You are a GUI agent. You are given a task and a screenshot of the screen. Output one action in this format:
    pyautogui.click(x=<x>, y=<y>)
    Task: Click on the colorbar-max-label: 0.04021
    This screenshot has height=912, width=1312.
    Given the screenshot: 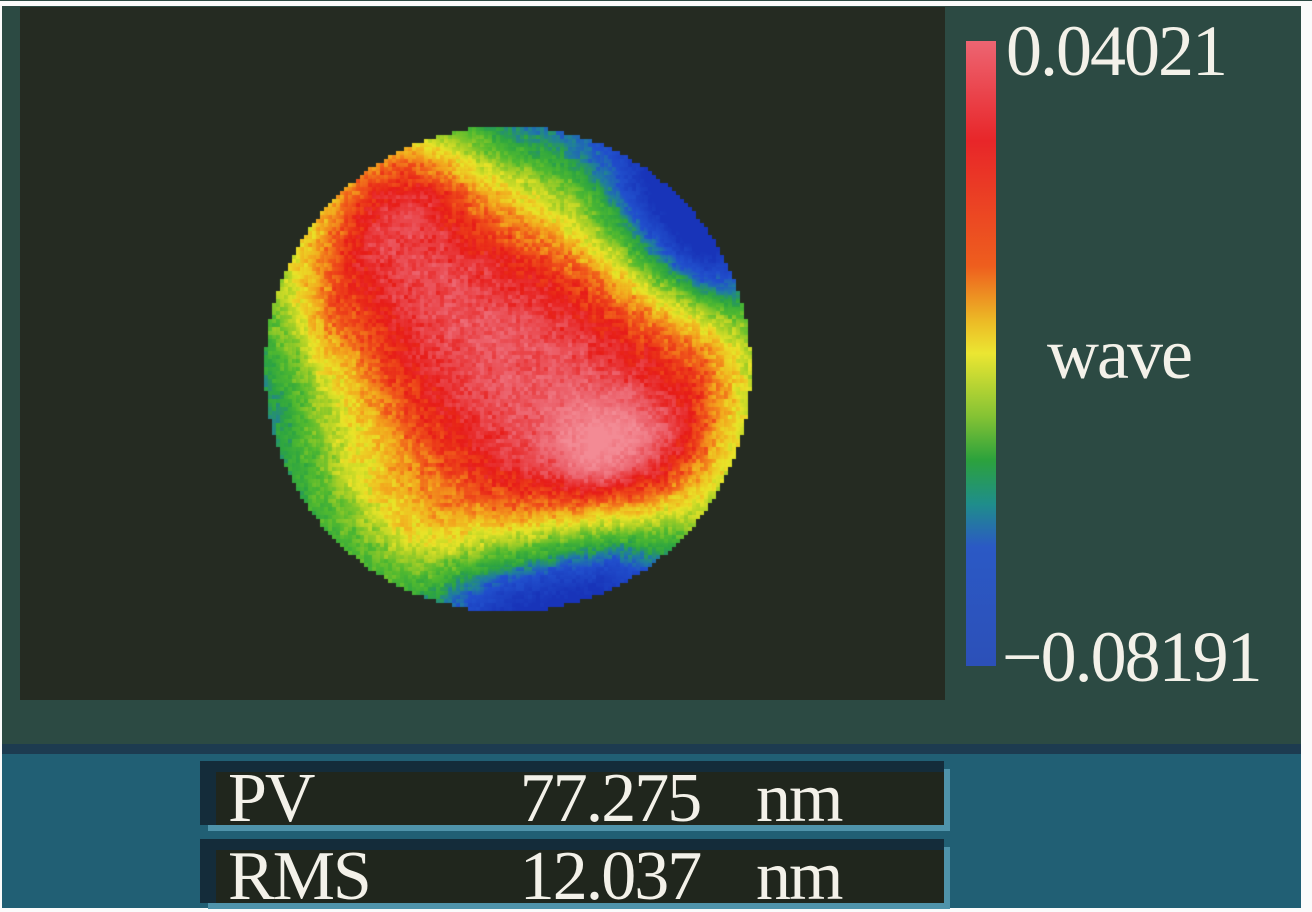 What is the action you would take?
    pyautogui.click(x=1117, y=51)
    